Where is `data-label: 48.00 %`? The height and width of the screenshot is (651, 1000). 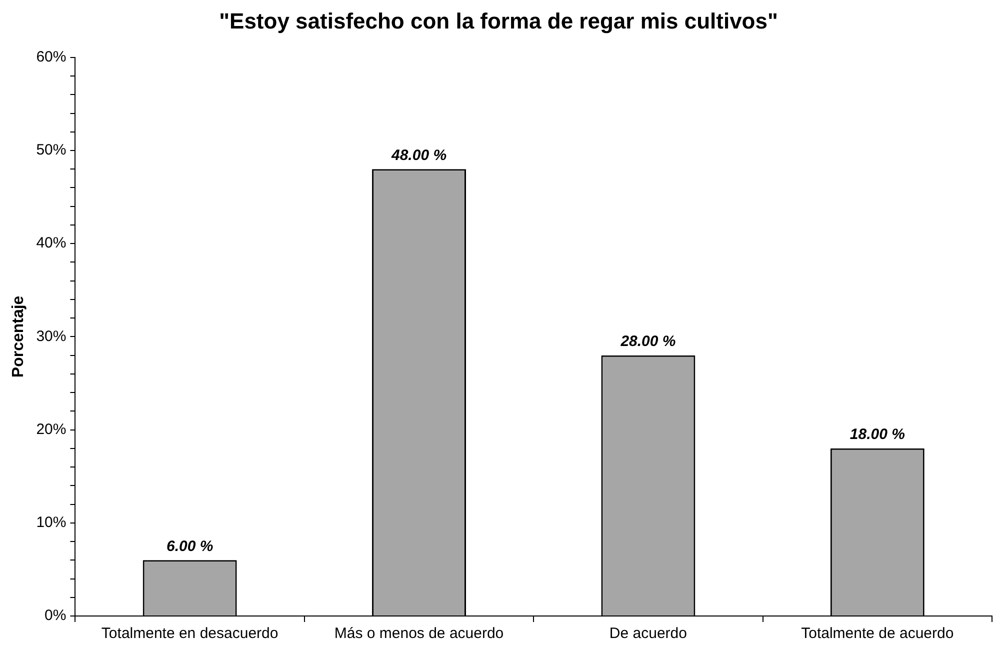 data-label: 48.00 % is located at coordinates (418, 155).